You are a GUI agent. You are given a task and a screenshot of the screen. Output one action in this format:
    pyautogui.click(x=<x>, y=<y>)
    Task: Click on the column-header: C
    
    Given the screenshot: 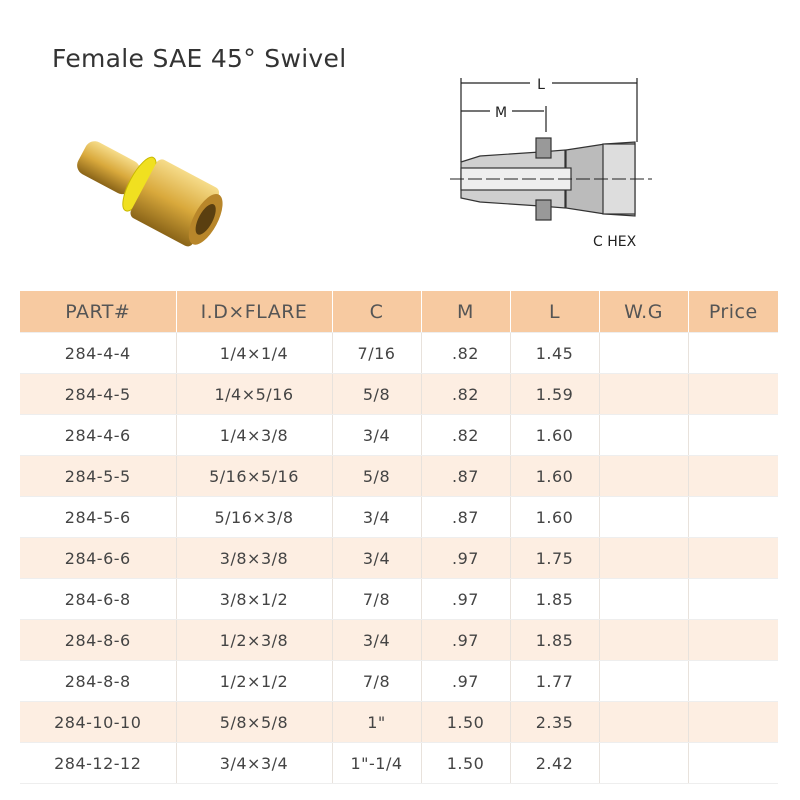 What is the action you would take?
    pyautogui.click(x=377, y=312)
    